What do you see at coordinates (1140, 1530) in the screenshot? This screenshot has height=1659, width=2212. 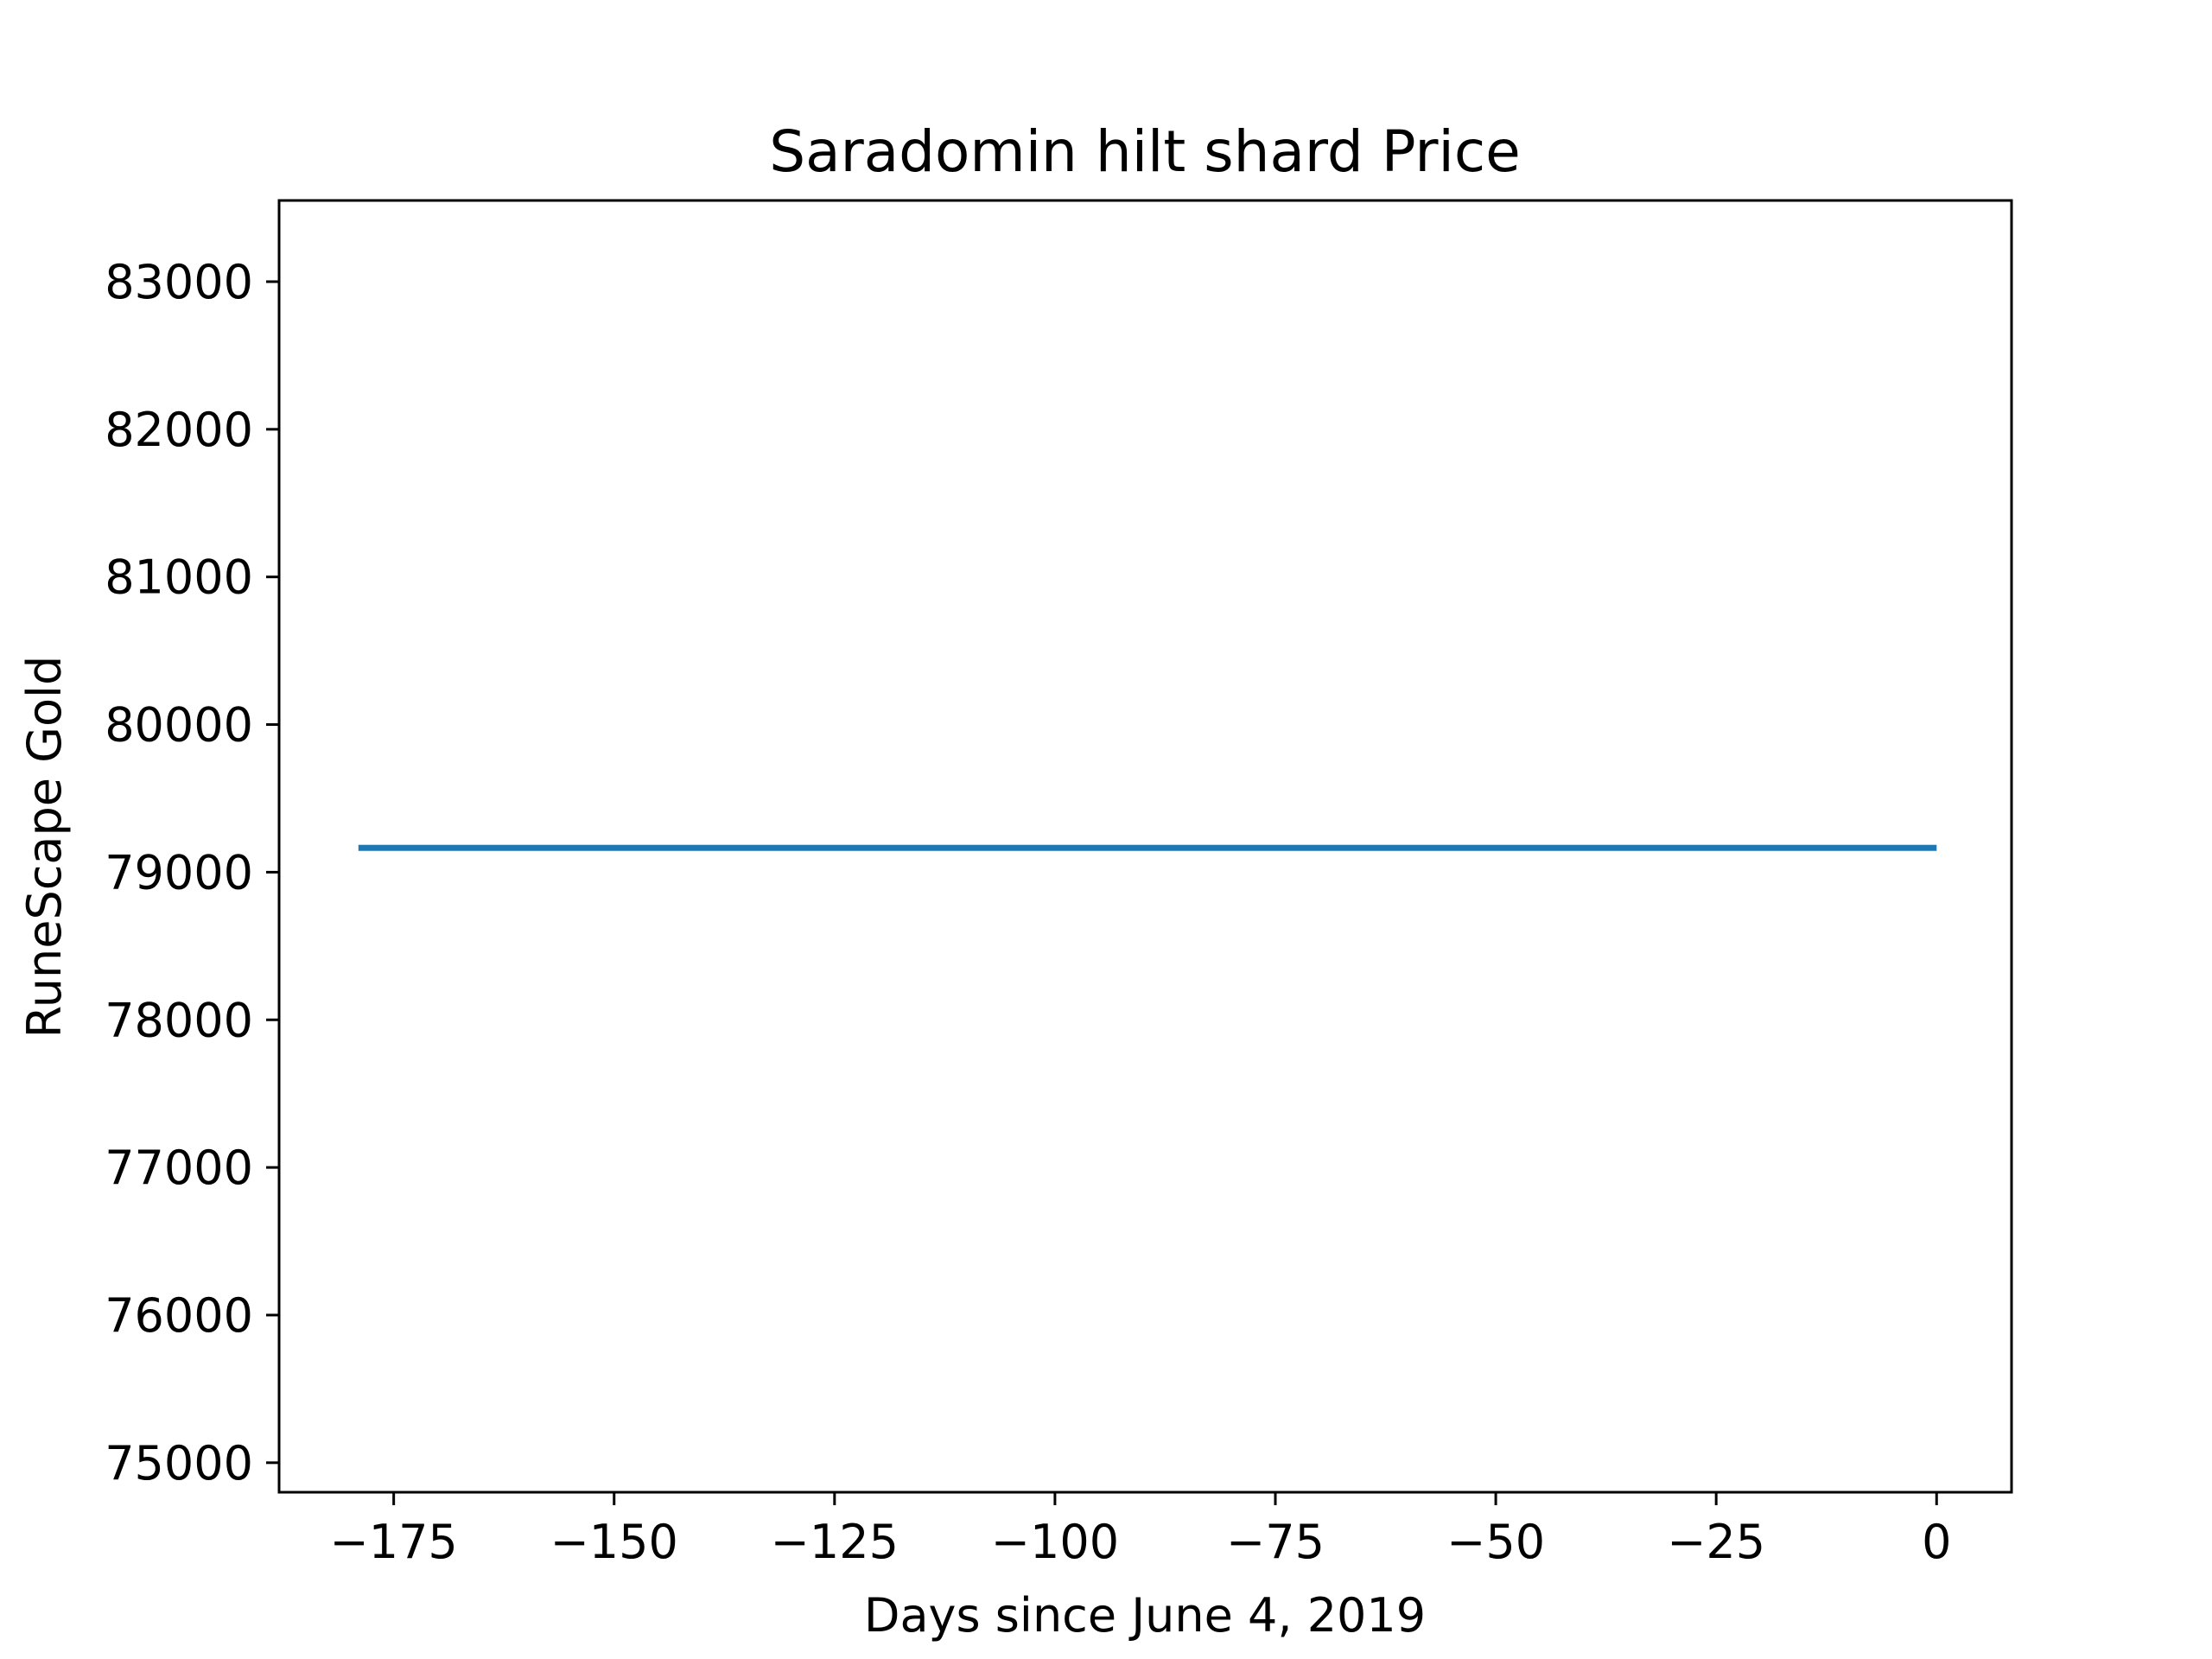 I see `x-axis: −175 −150 −125 −100 −75 −50 −25 0` at bounding box center [1140, 1530].